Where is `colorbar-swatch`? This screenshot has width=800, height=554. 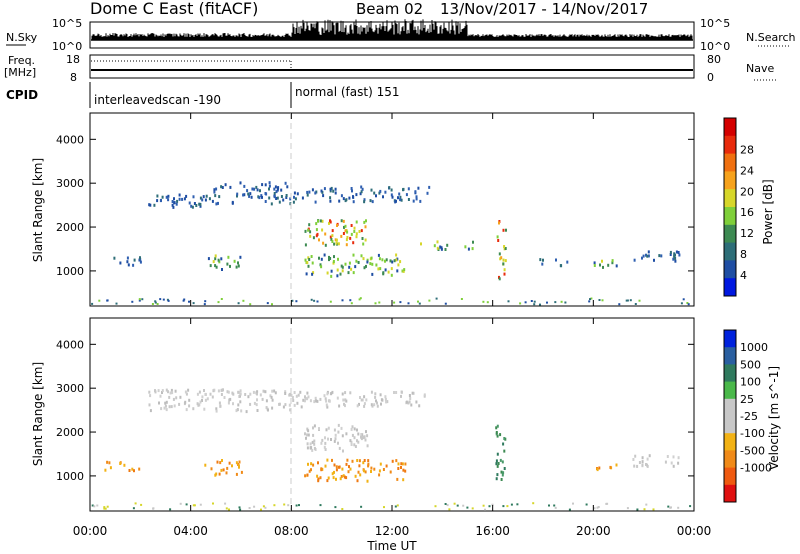
colorbar-swatch is located at coordinates (730, 356).